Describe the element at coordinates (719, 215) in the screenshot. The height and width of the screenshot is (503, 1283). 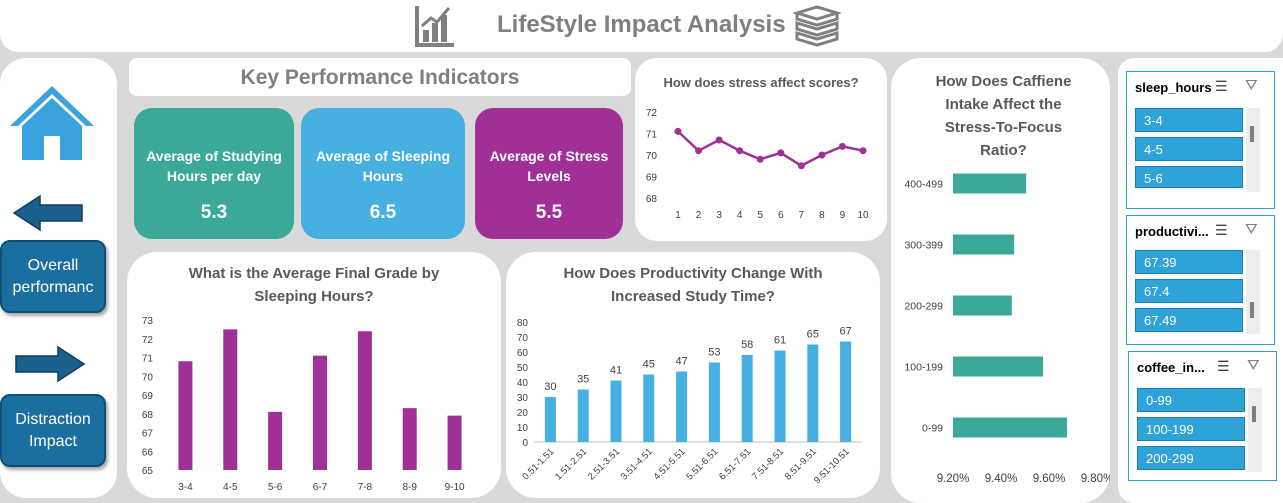
I see `x-tick-label: 3` at that location.